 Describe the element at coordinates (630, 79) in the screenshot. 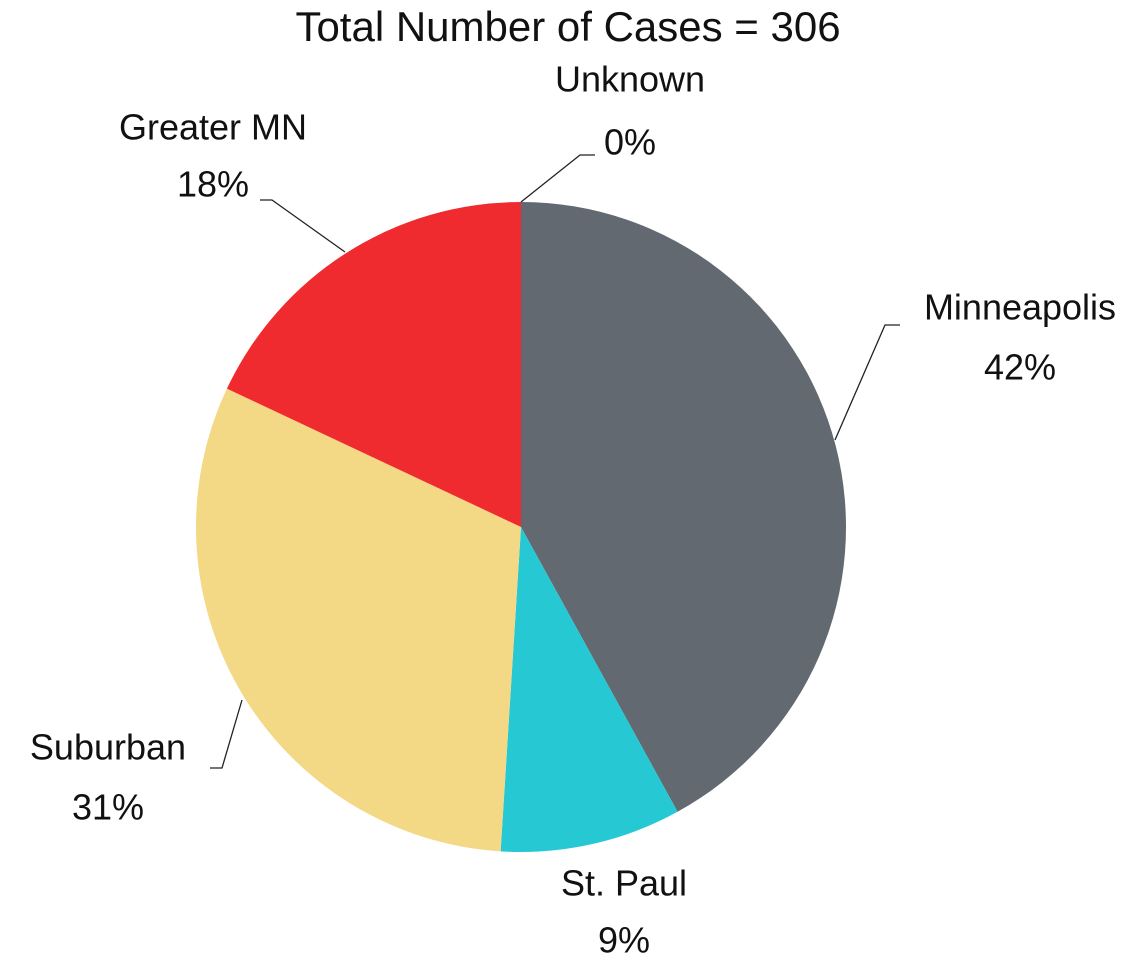

I see `slice-label: Unknown` at that location.